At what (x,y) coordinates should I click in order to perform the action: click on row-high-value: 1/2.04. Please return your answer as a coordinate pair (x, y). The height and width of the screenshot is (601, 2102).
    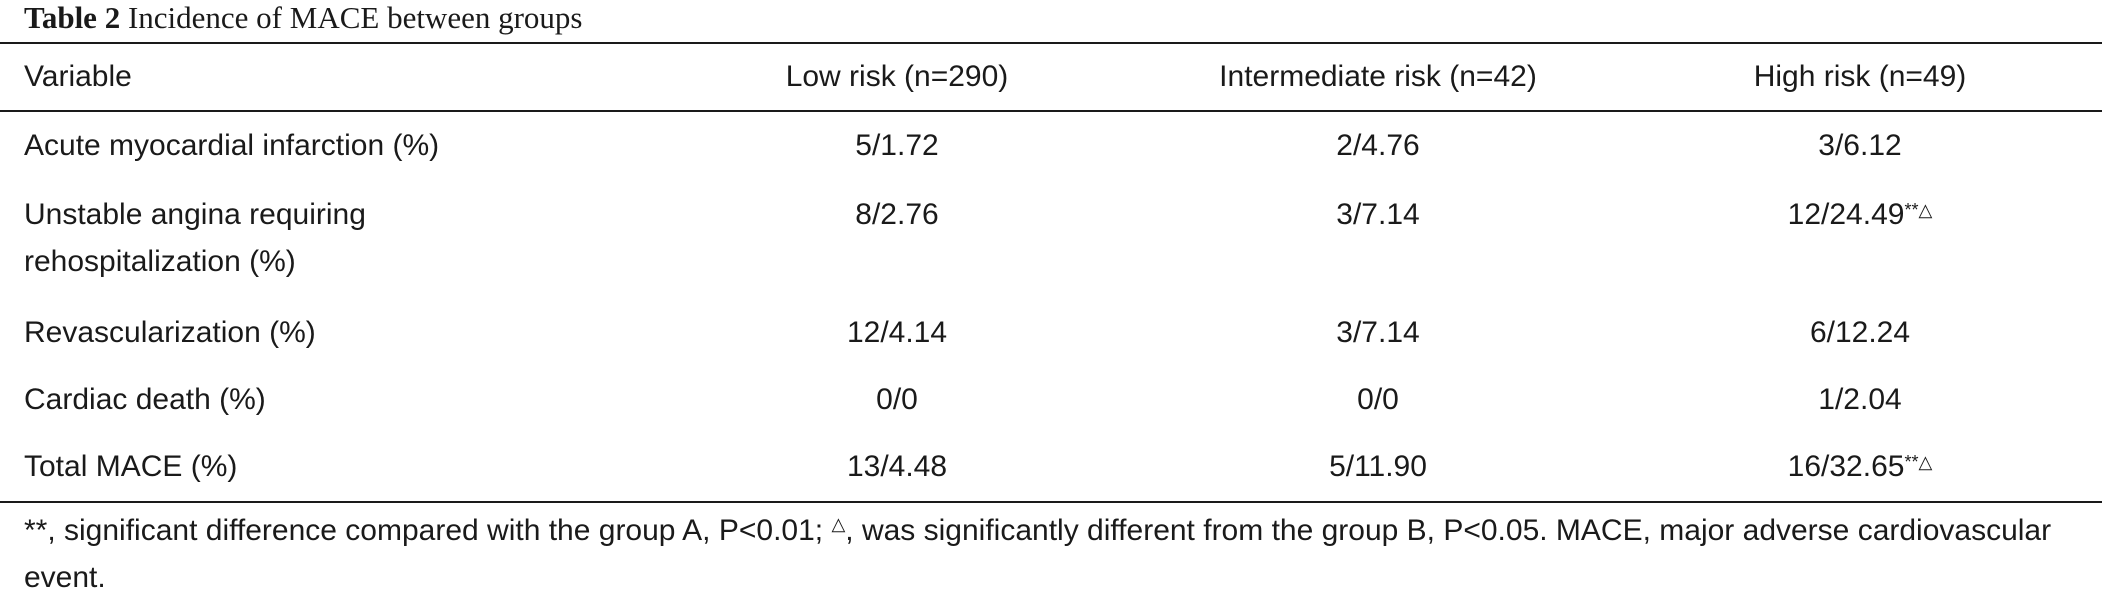
    Looking at the image, I should click on (1860, 399).